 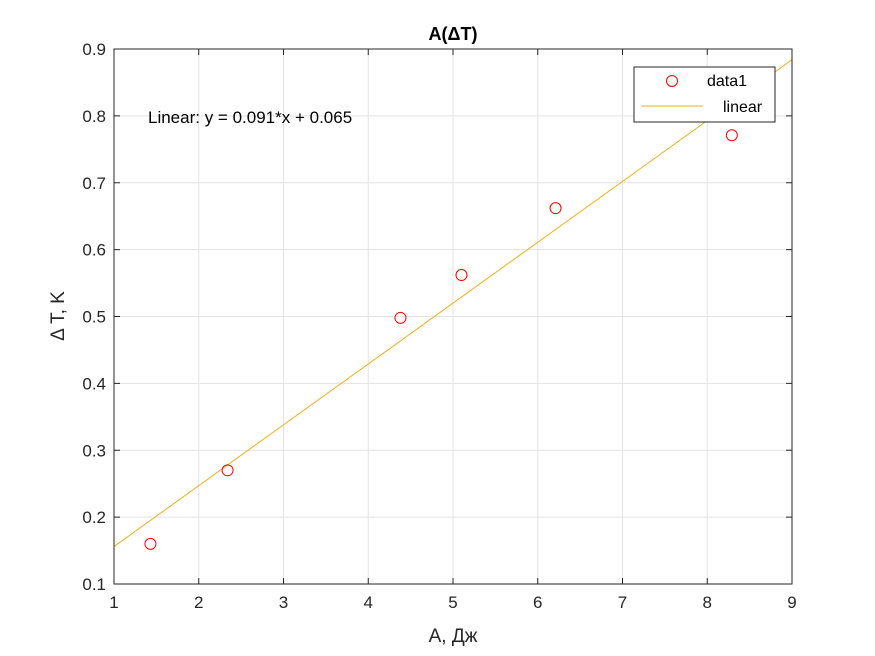 I want to click on y-tick-label: 0.6, so click(x=94, y=250).